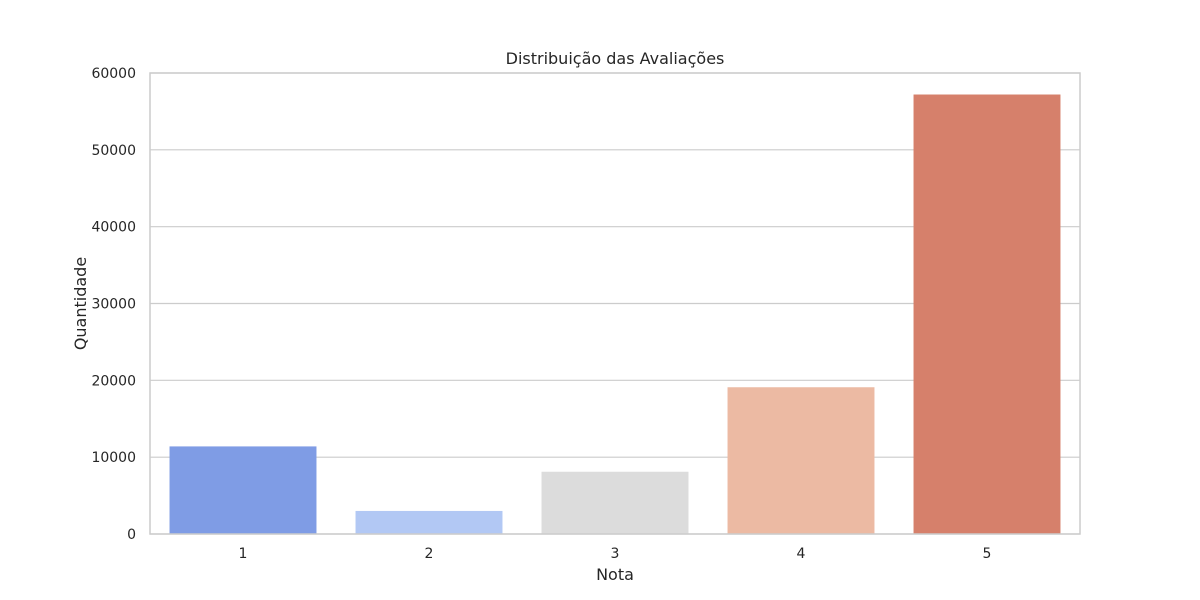 This screenshot has height=600, width=1200. What do you see at coordinates (615, 574) in the screenshot?
I see `x-axis-title: Nota` at bounding box center [615, 574].